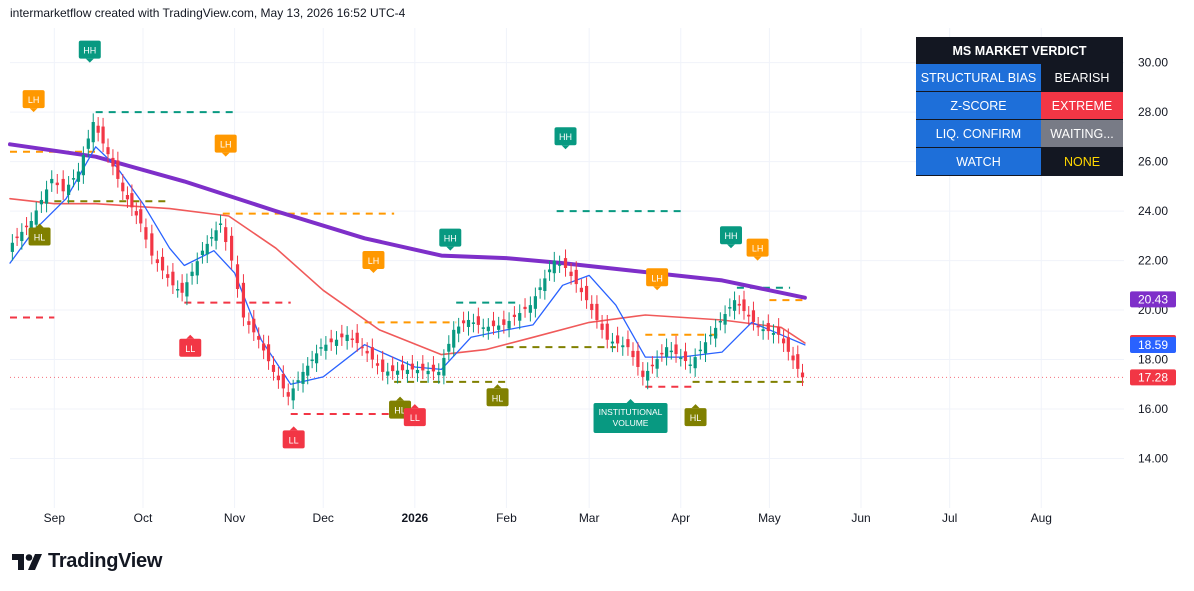 The height and width of the screenshot is (591, 1194). I want to click on x-tick-label: Mar, so click(589, 518).